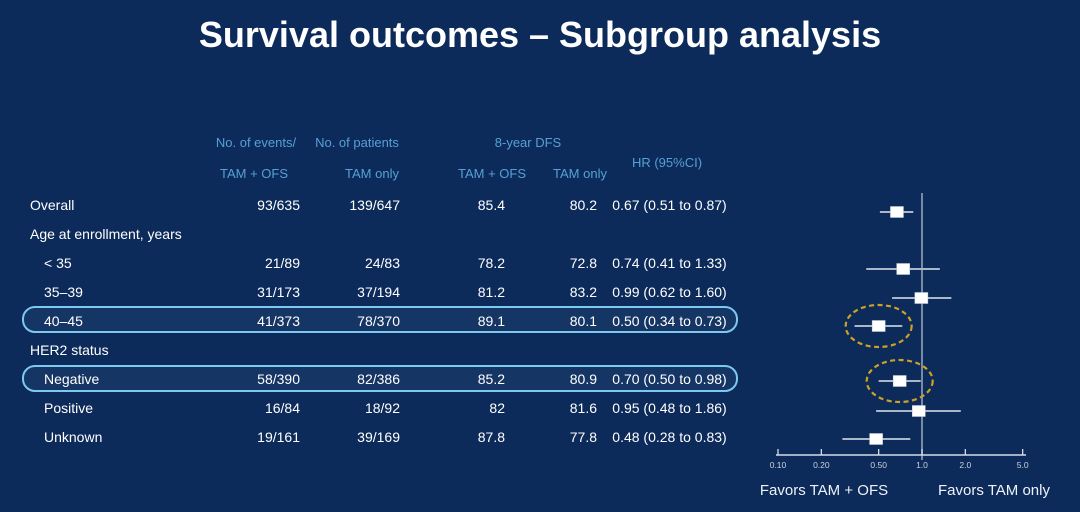 The image size is (1080, 512). What do you see at coordinates (58, 262) in the screenshot?
I see `row-label: < 35` at bounding box center [58, 262].